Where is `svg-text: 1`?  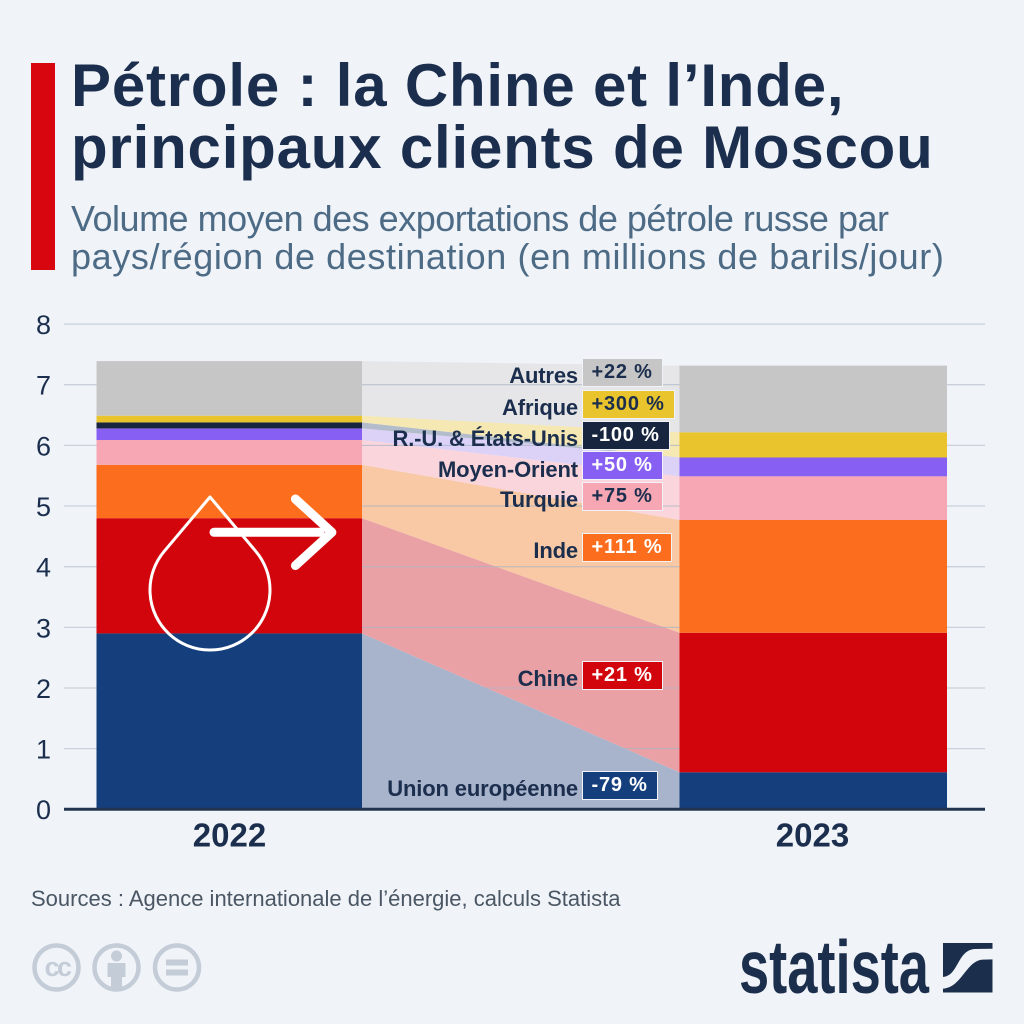 svg-text: 1 is located at coordinates (43, 750).